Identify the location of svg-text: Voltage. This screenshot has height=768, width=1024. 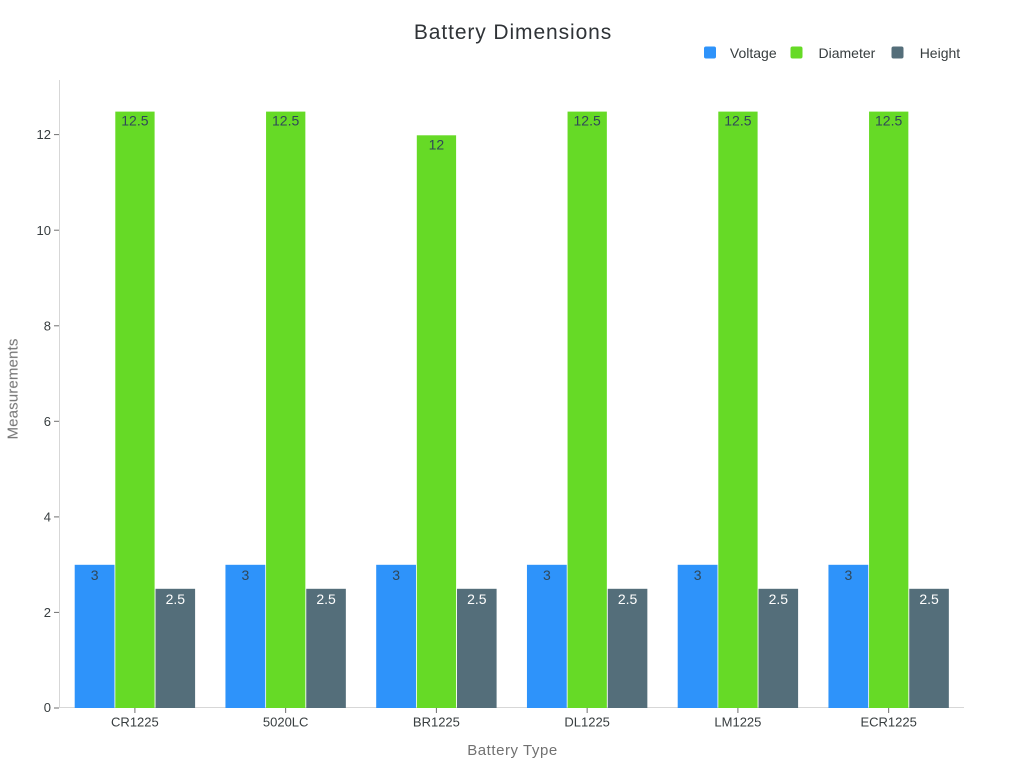
(753, 53).